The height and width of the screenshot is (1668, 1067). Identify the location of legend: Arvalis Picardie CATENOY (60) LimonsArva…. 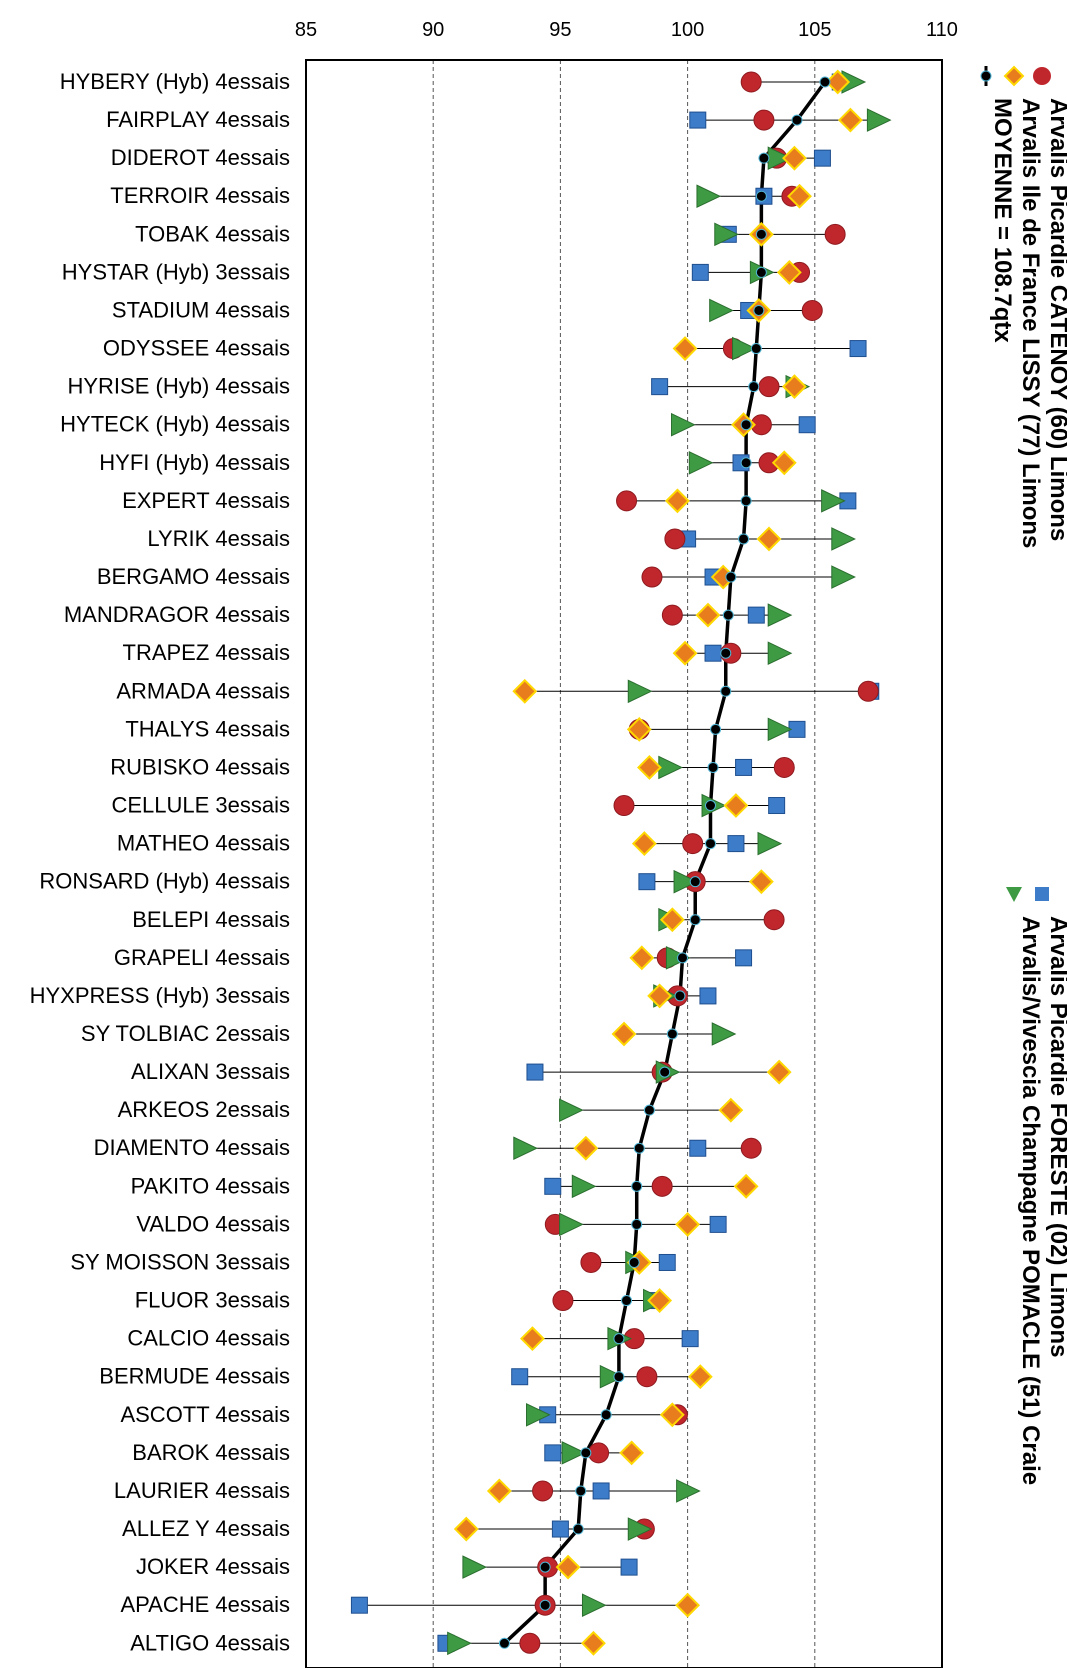
(1023, 775).